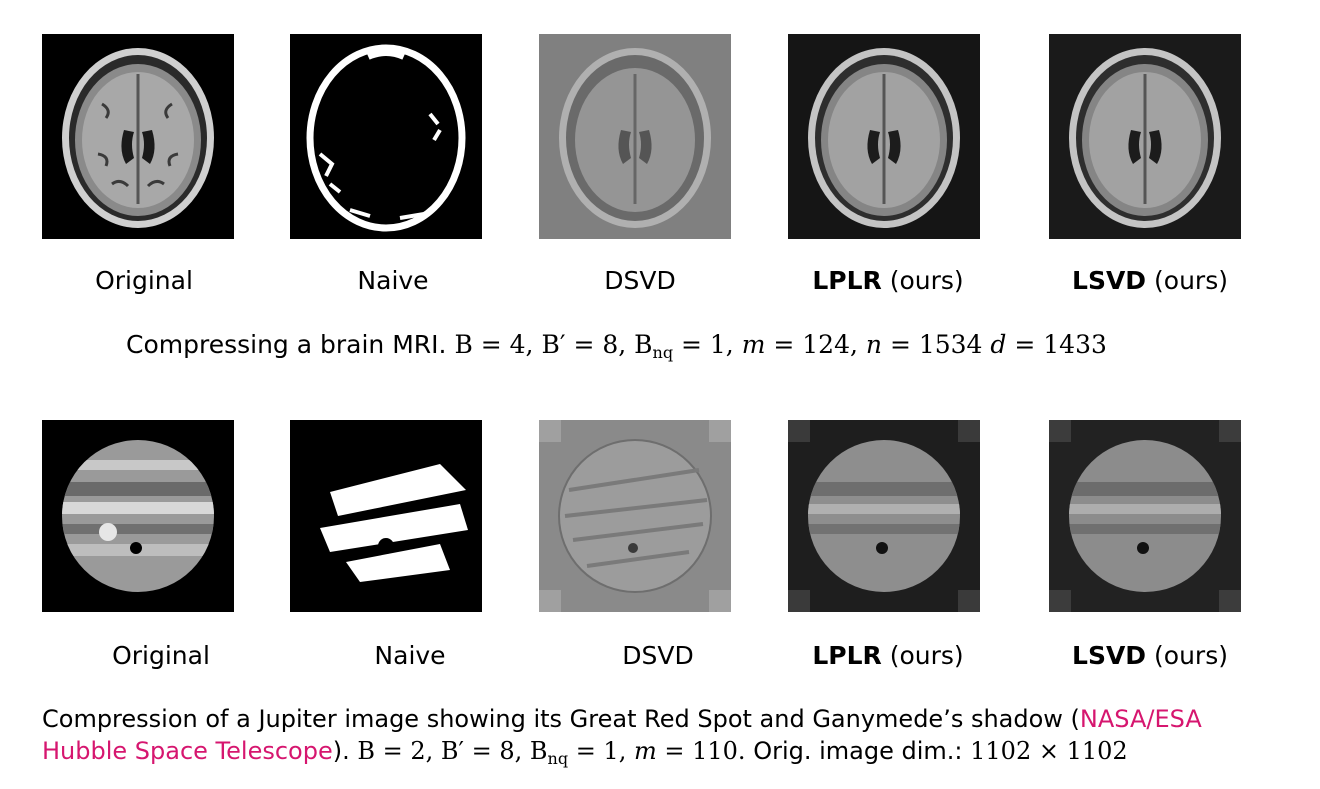 Image resolution: width=1320 pixels, height=789 pixels. Describe the element at coordinates (888, 655) in the screenshot. I see `row2-label-lplr: LPLR (ours)` at that location.